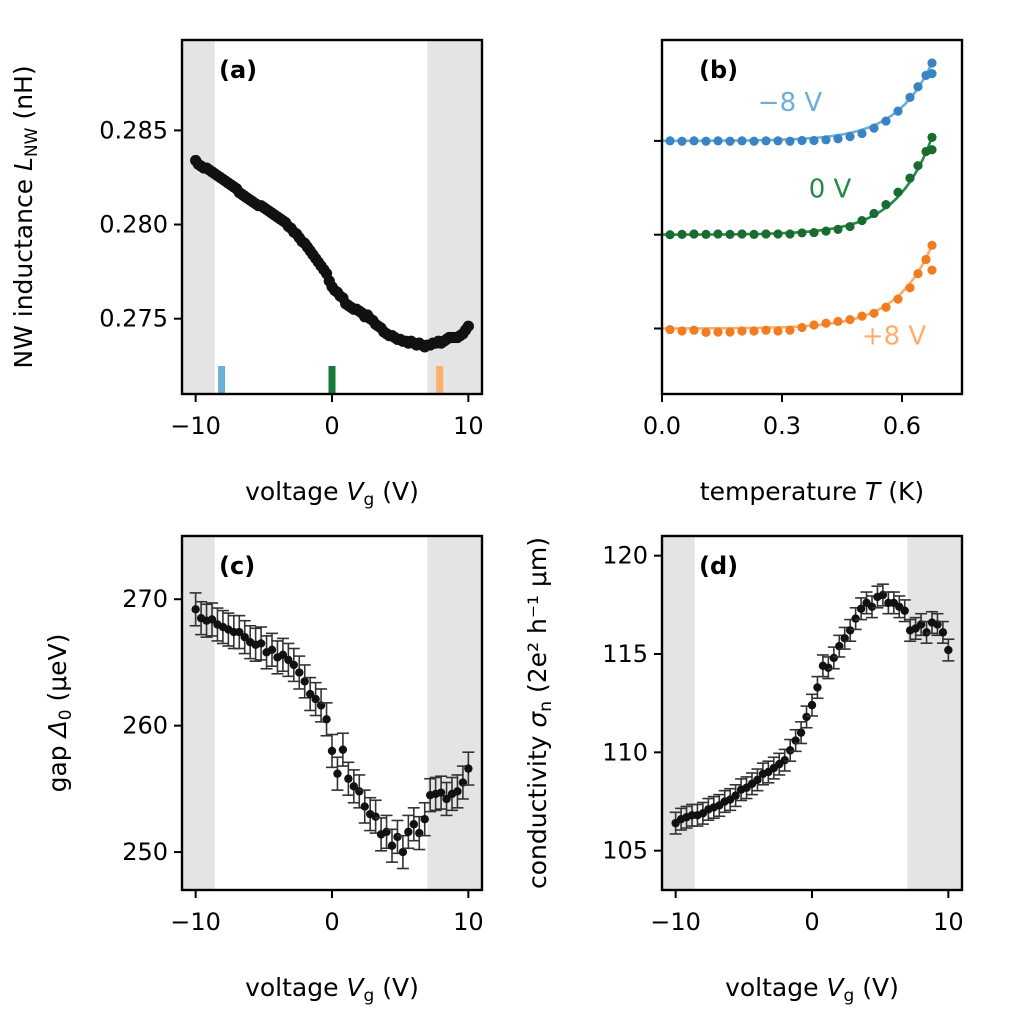 Image resolution: width=1012 pixels, height=1012 pixels. What do you see at coordinates (332, 493) in the screenshot?
I see `x-axis-label: voltage Vg (V)` at bounding box center [332, 493].